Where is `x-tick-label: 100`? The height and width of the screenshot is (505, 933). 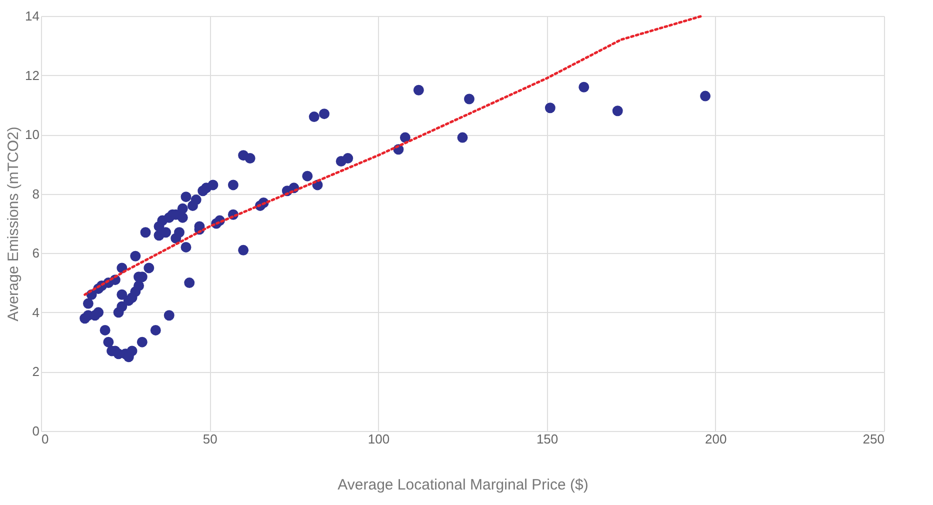 x-tick-label: 100 is located at coordinates (379, 439).